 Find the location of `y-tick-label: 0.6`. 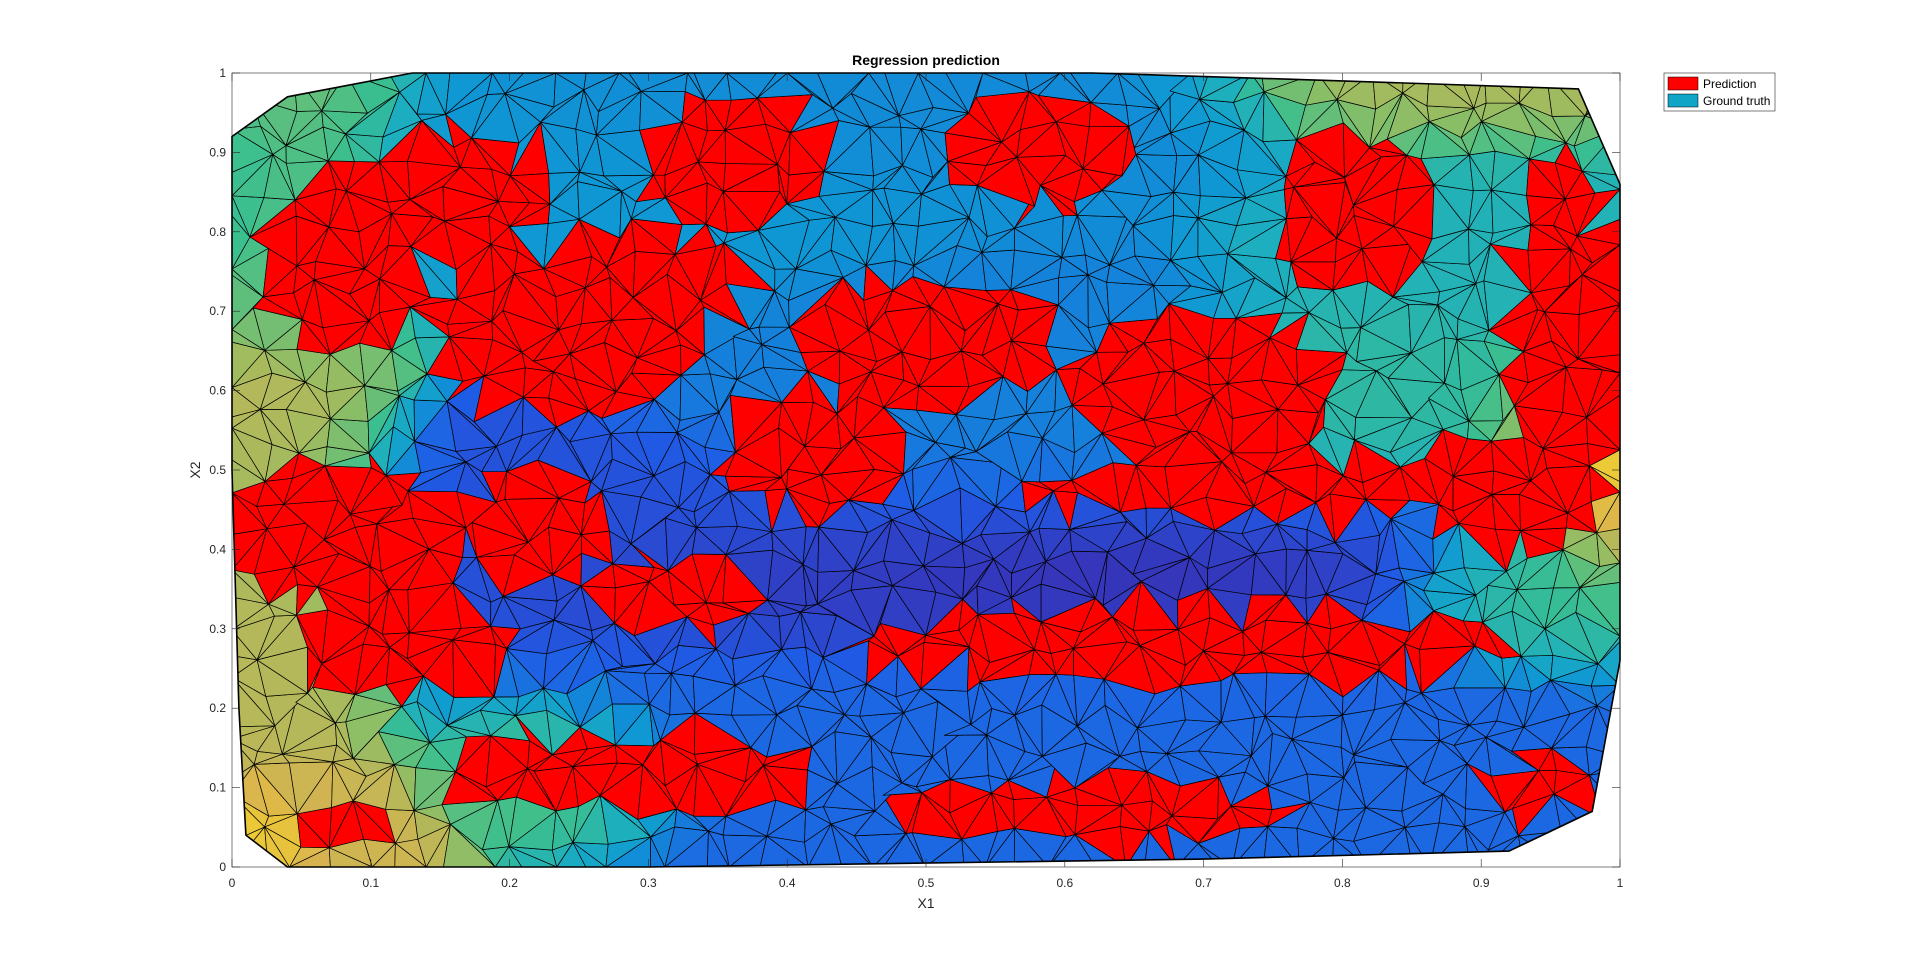

y-tick-label: 0.6 is located at coordinates (217, 391).